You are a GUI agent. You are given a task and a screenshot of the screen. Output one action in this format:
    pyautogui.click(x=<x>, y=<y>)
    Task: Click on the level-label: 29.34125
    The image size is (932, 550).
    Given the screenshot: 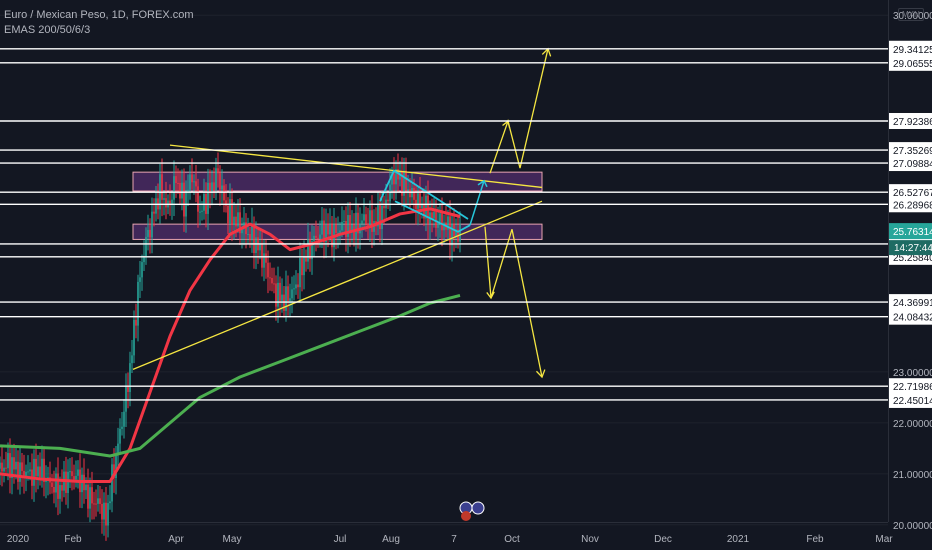 What is the action you would take?
    pyautogui.click(x=912, y=50)
    